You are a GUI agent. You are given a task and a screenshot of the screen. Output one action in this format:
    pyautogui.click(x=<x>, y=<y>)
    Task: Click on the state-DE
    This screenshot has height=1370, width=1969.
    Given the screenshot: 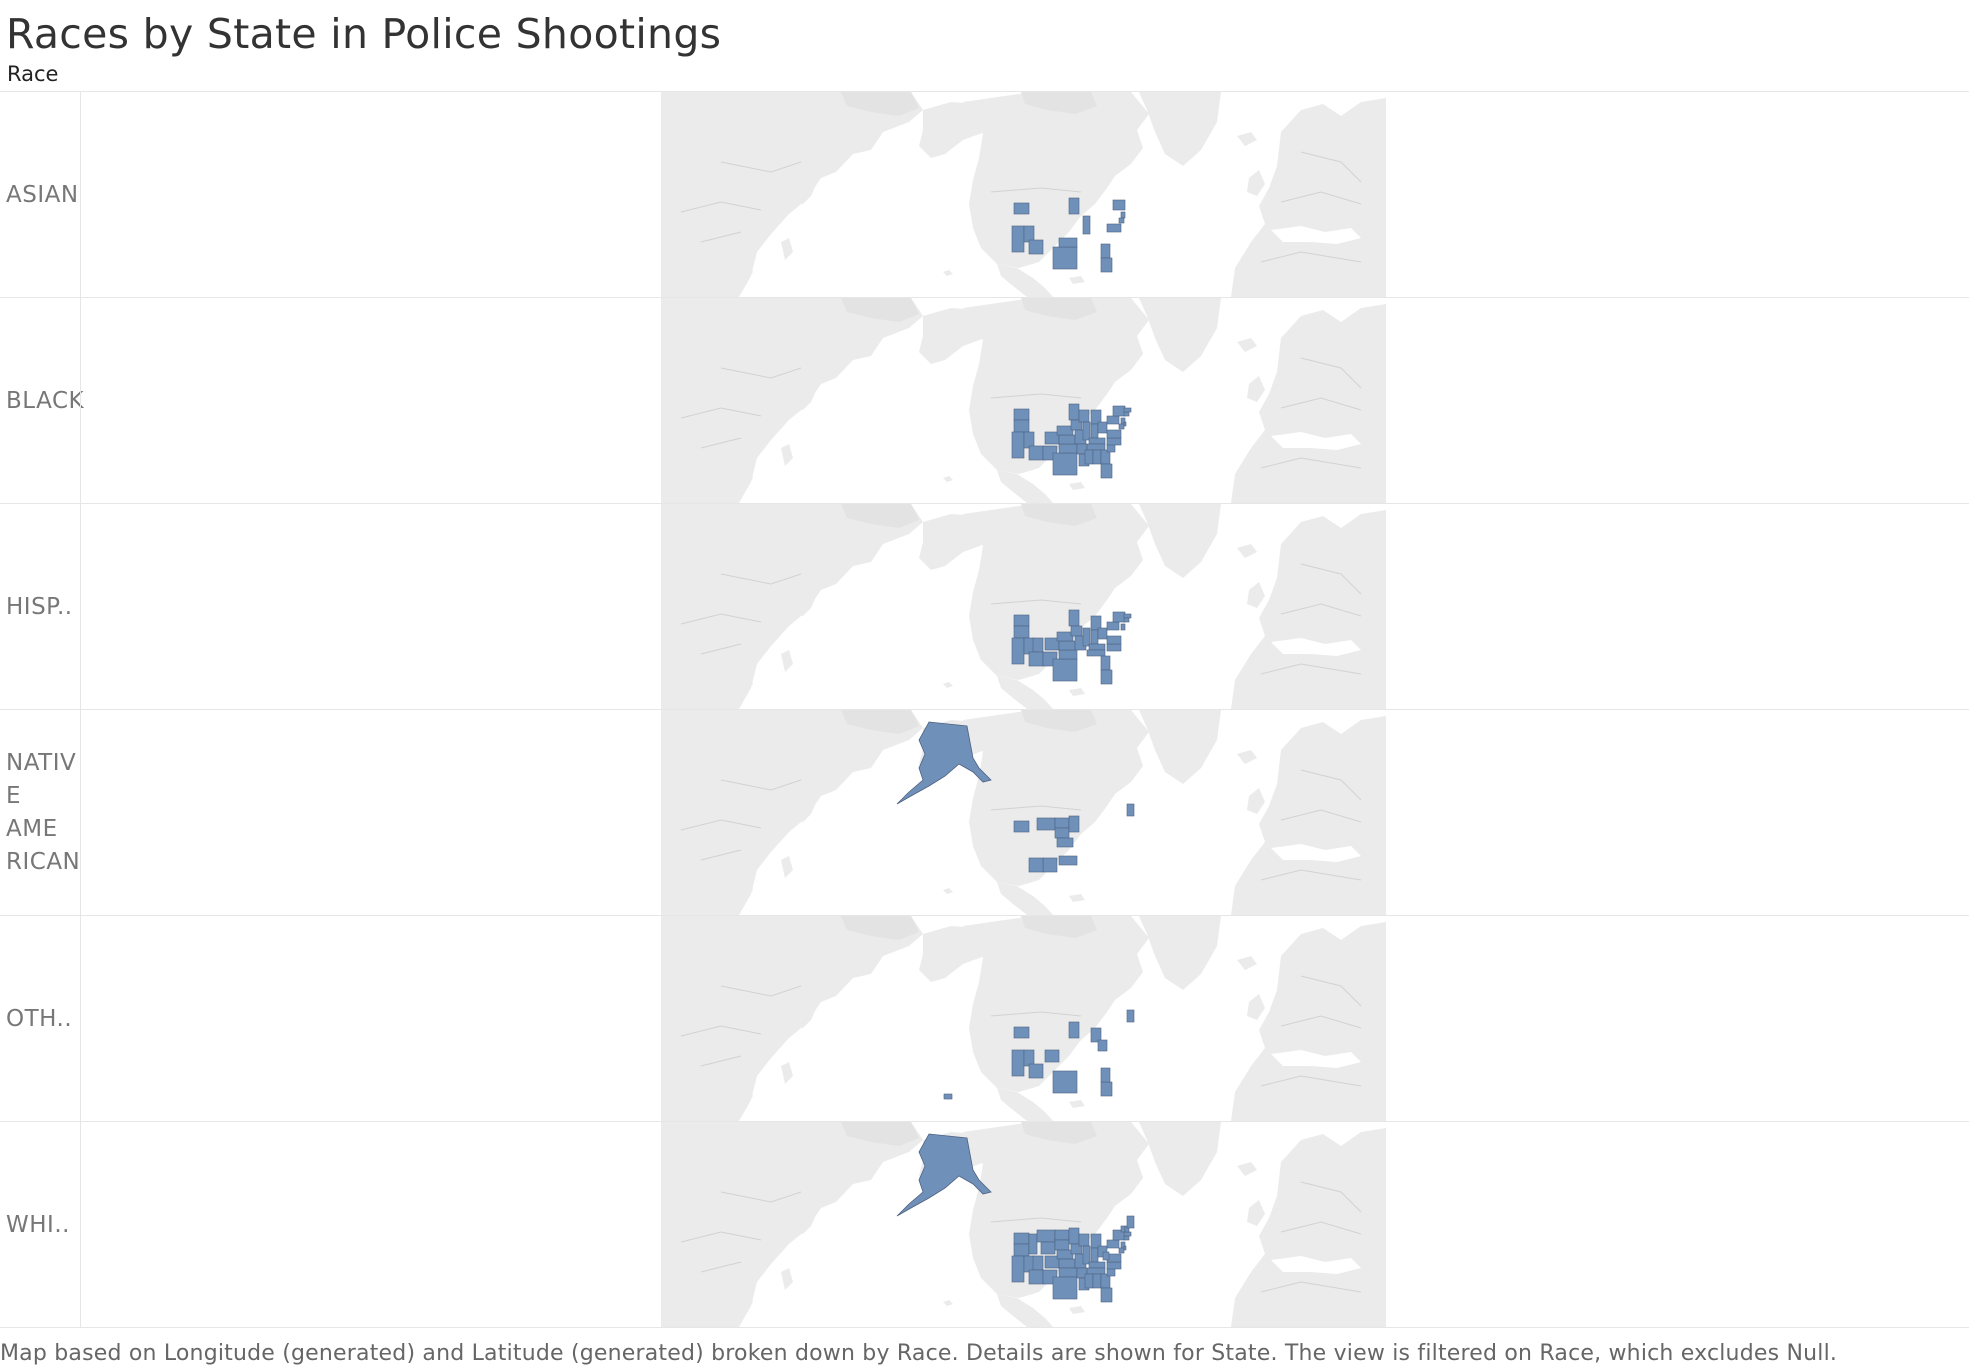 What is the action you would take?
    pyautogui.click(x=1125, y=424)
    